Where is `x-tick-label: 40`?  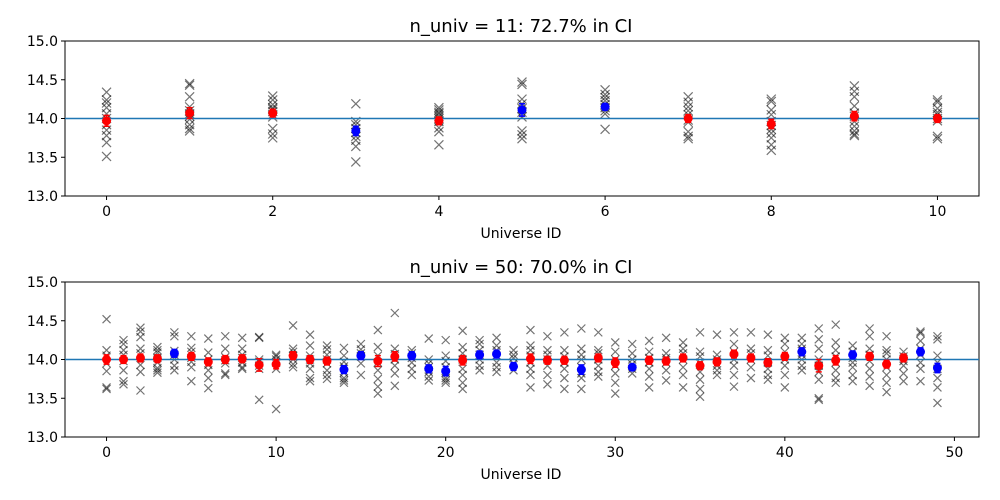 x-tick-label: 40 is located at coordinates (785, 453).